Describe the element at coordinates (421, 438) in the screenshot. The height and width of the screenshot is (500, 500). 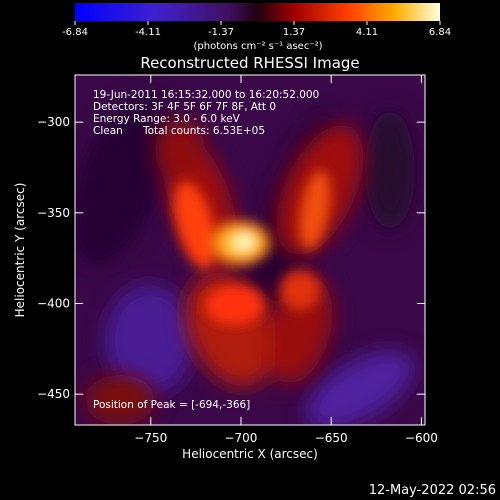
I see `x-tick-label: −600` at that location.